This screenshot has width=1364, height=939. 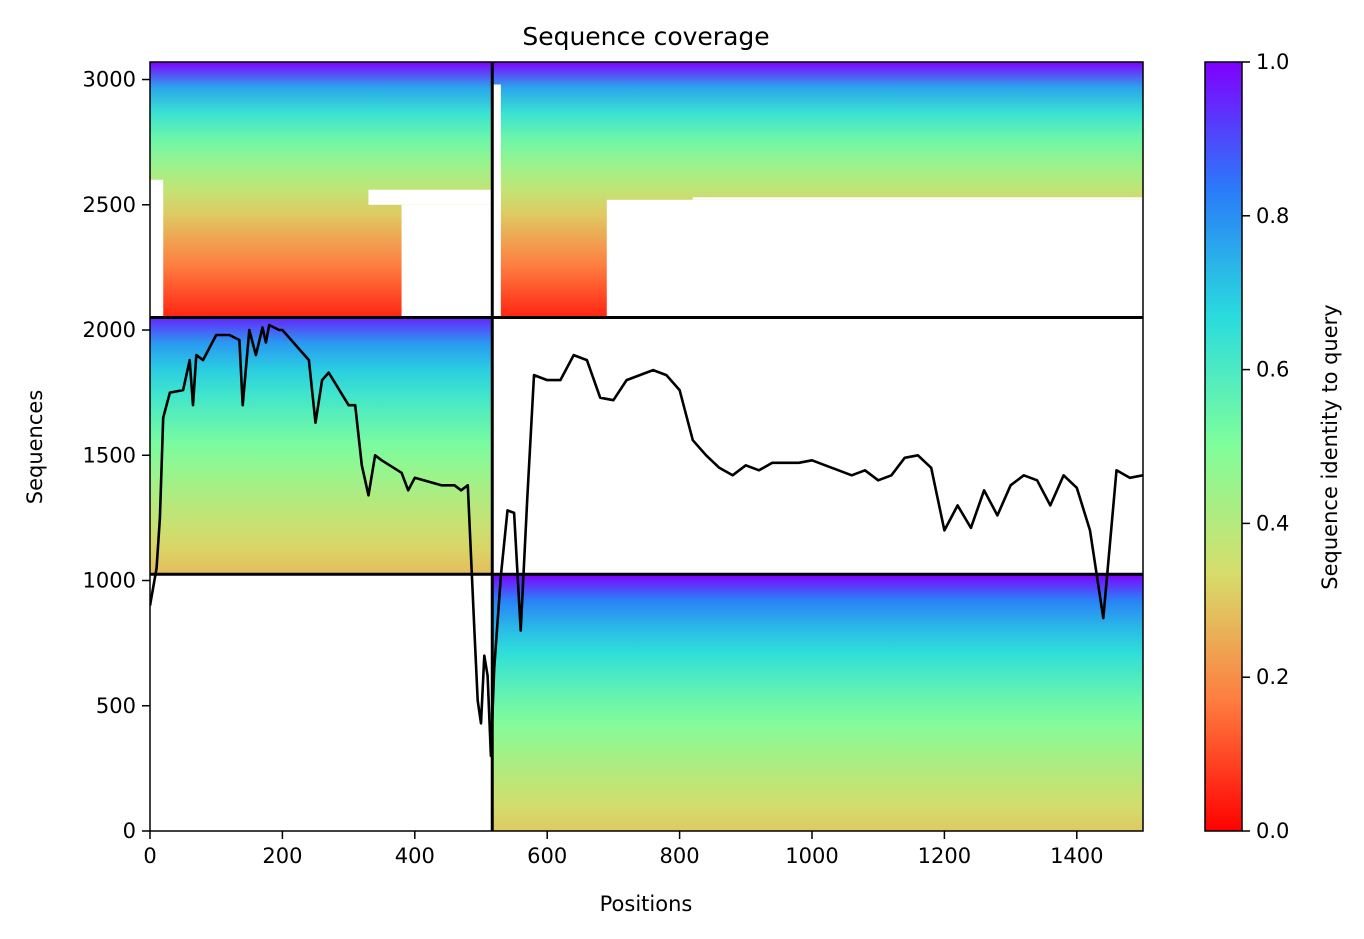 What do you see at coordinates (35, 447) in the screenshot?
I see `y-axis-label: Sequences` at bounding box center [35, 447].